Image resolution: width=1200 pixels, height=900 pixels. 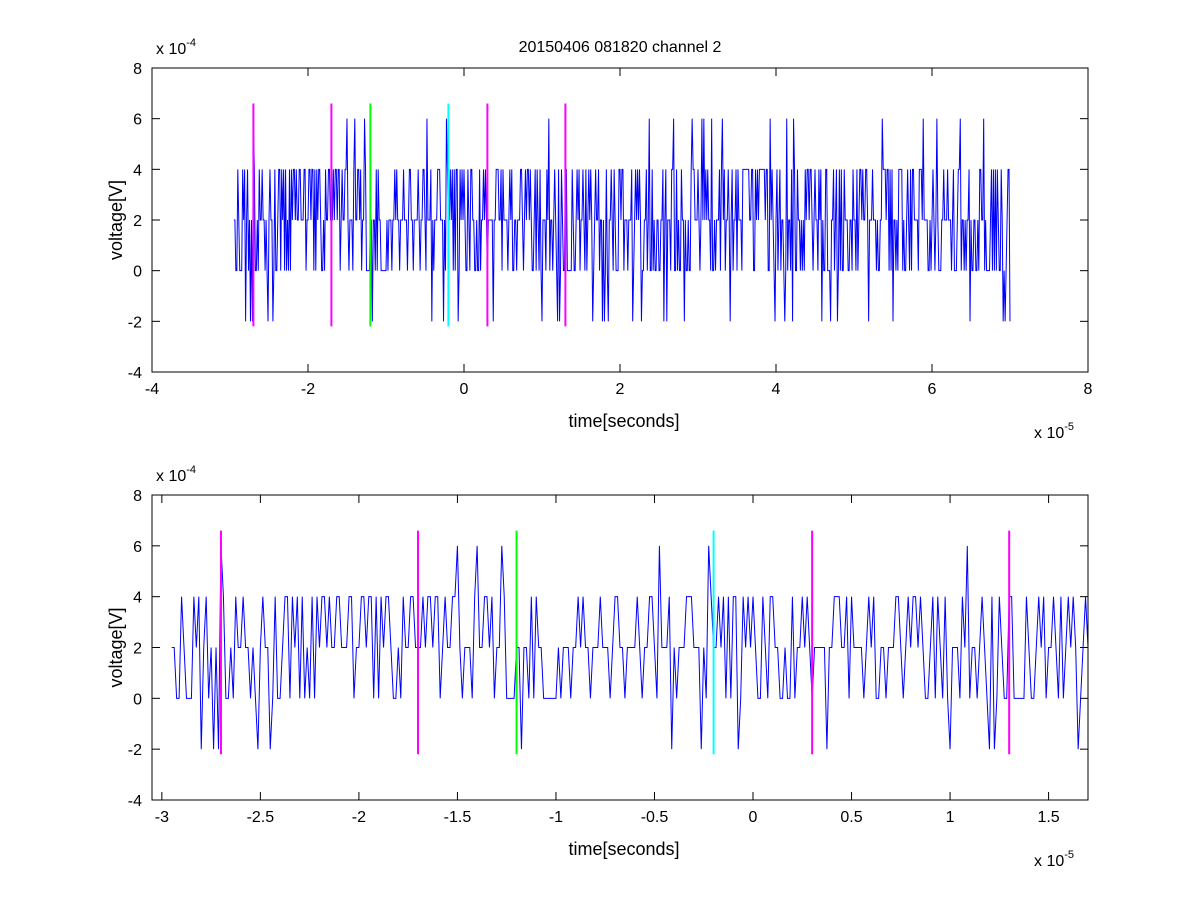 I want to click on top-x-exponent-power: -5, so click(x=1069, y=427).